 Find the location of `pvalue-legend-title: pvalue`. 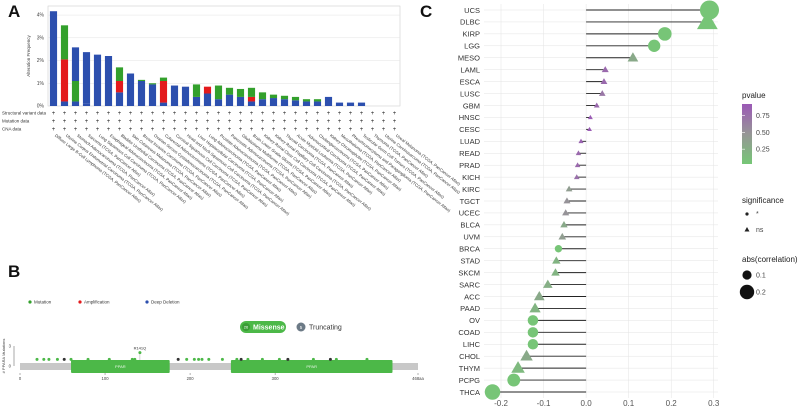

pvalue-legend-title: pvalue is located at coordinates (754, 95).